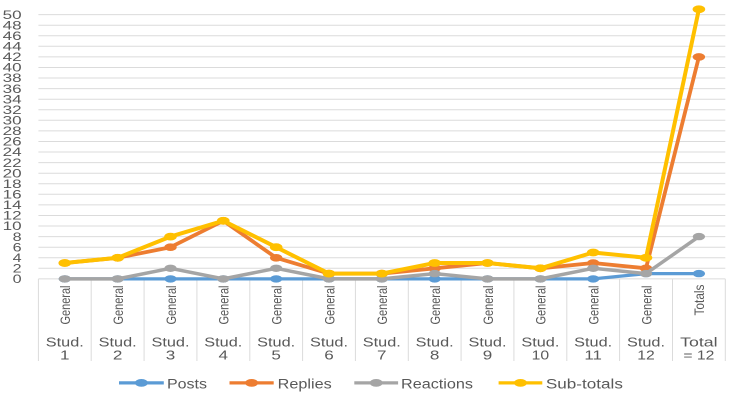 This screenshot has height=405, width=735. I want to click on svg-text: 26, so click(12, 142).